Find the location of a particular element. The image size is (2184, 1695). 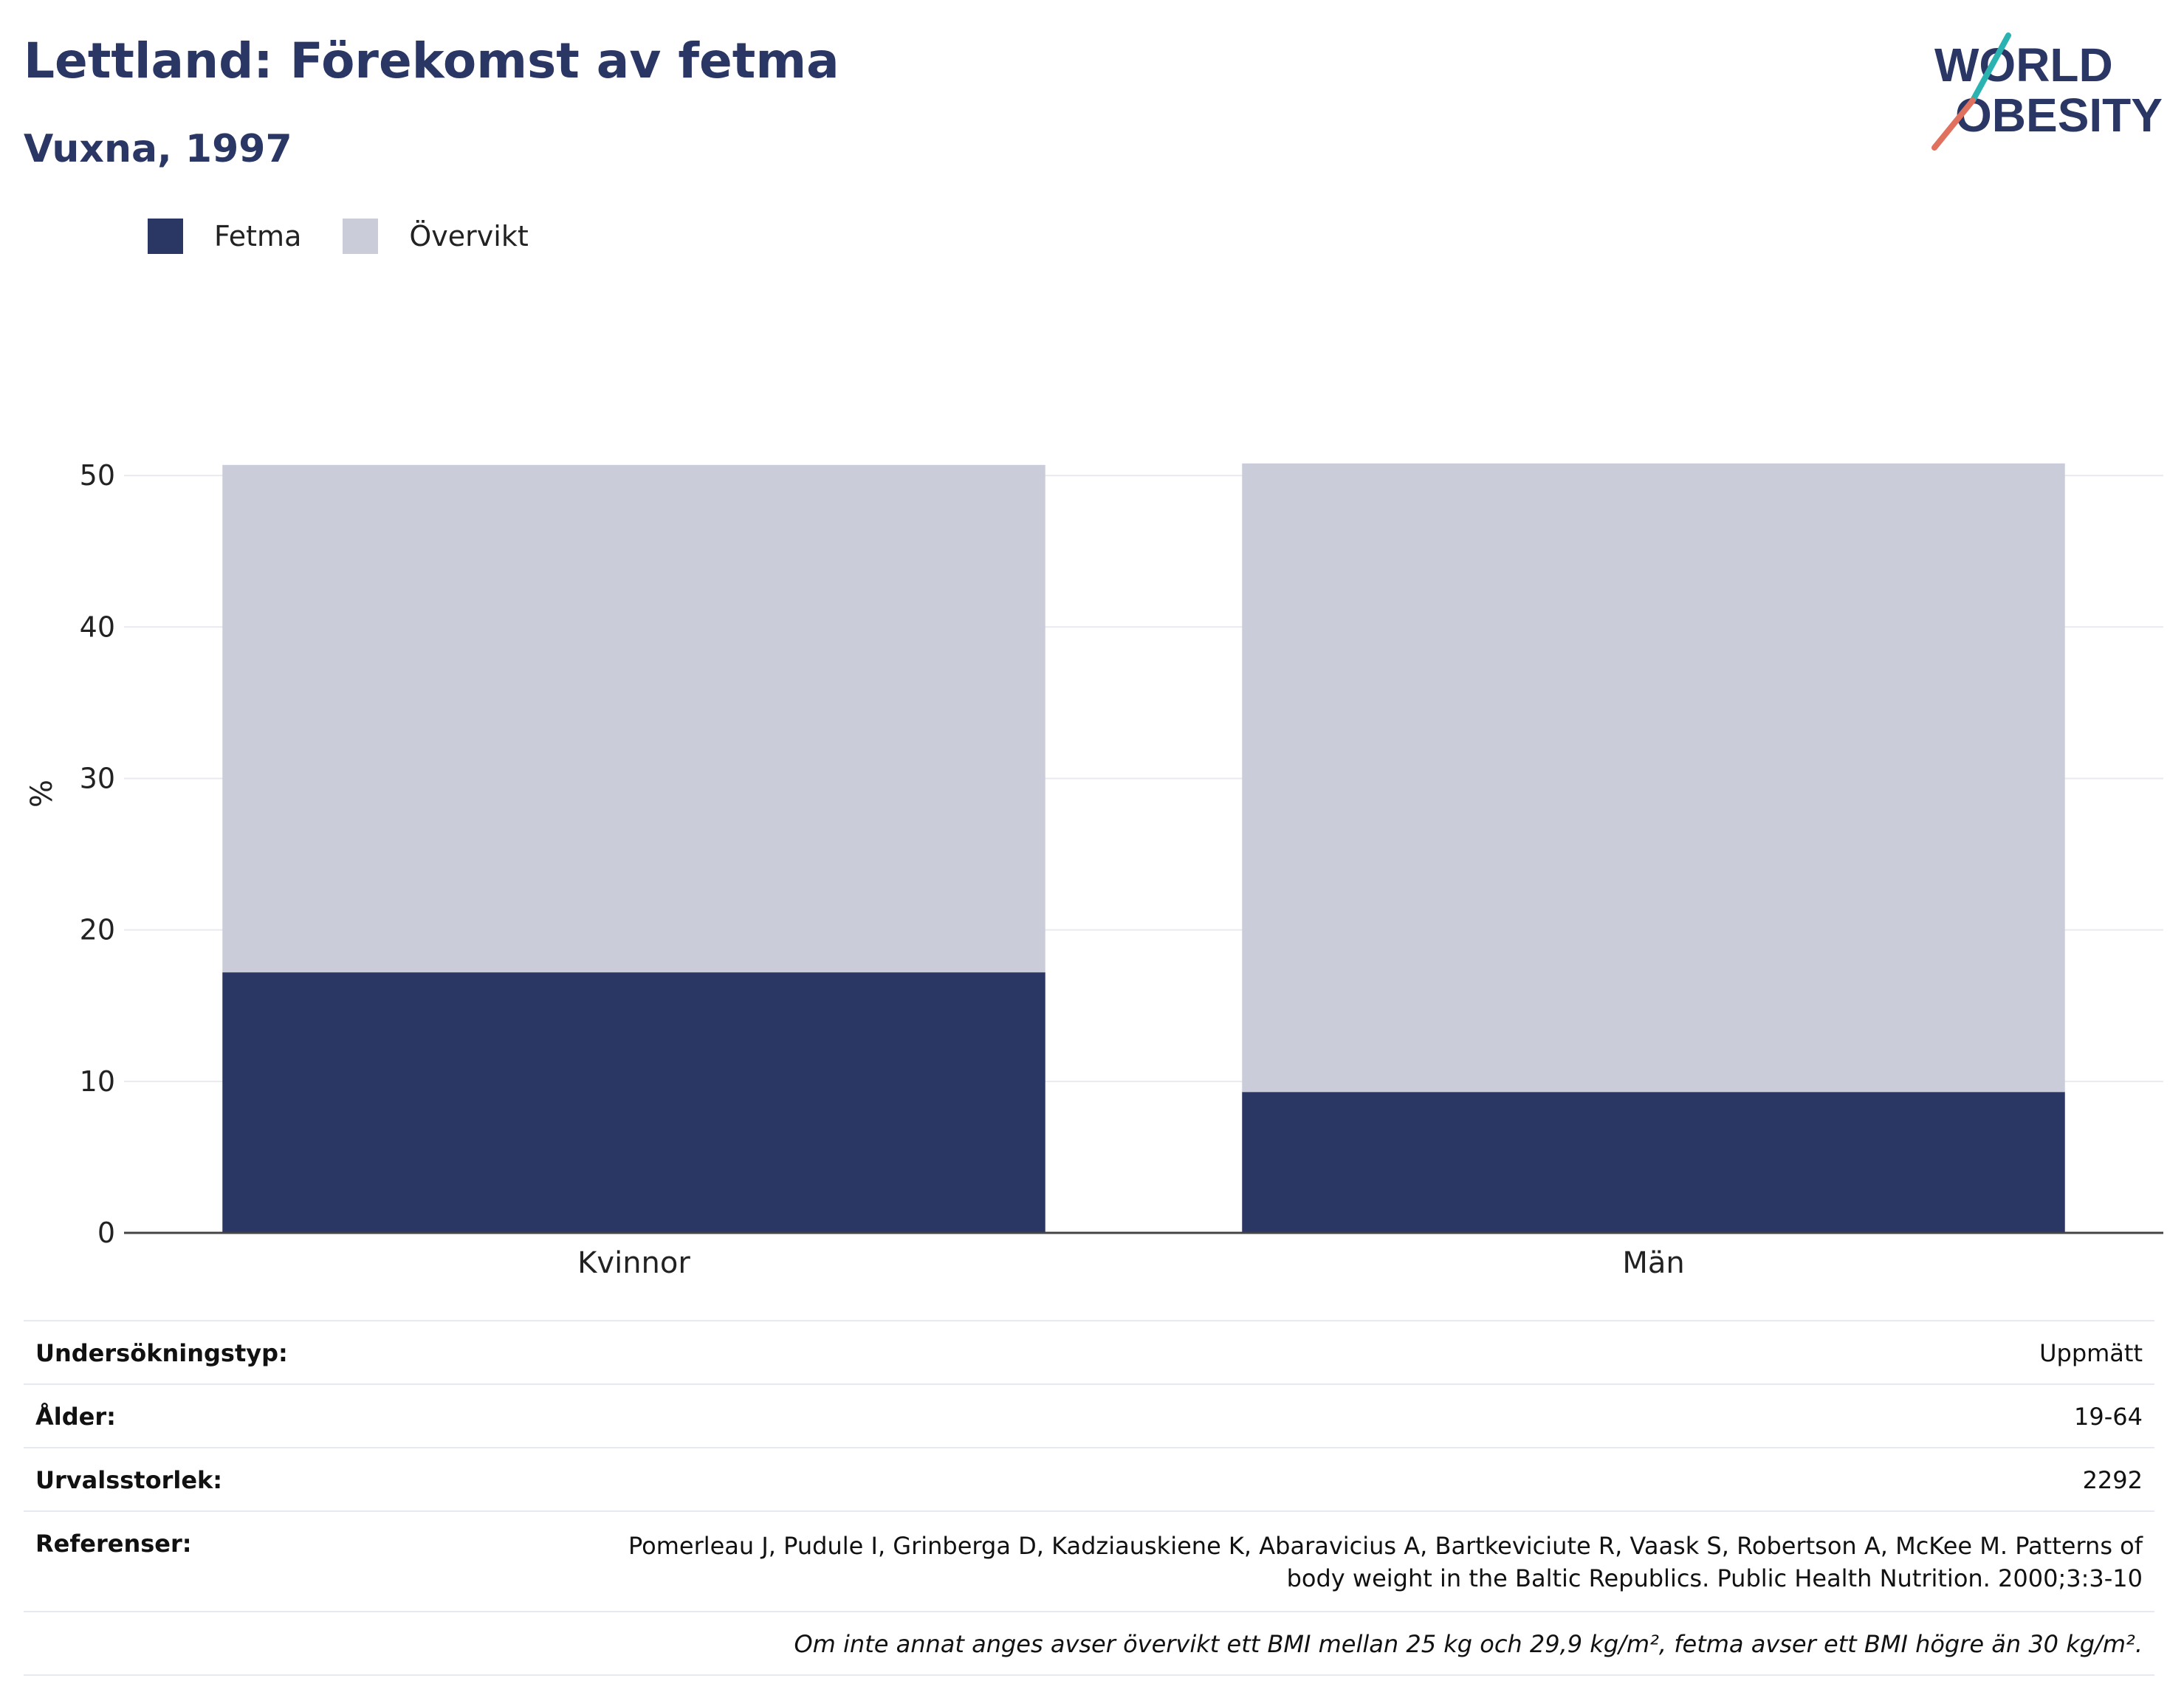

chart-legend: Fetma Övervikt is located at coordinates (359, 237).